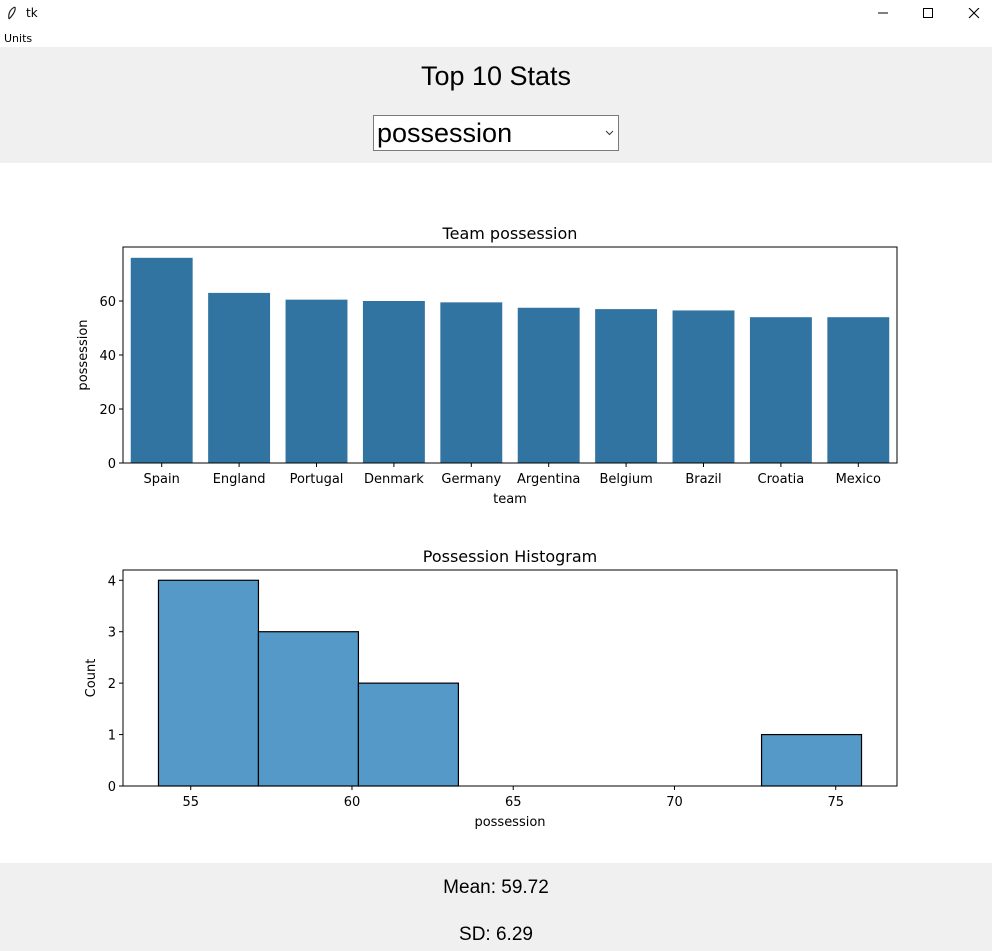 Image resolution: width=992 pixels, height=951 pixels. Describe the element at coordinates (445, 133) in the screenshot. I see `stat-select-value: possession` at that location.